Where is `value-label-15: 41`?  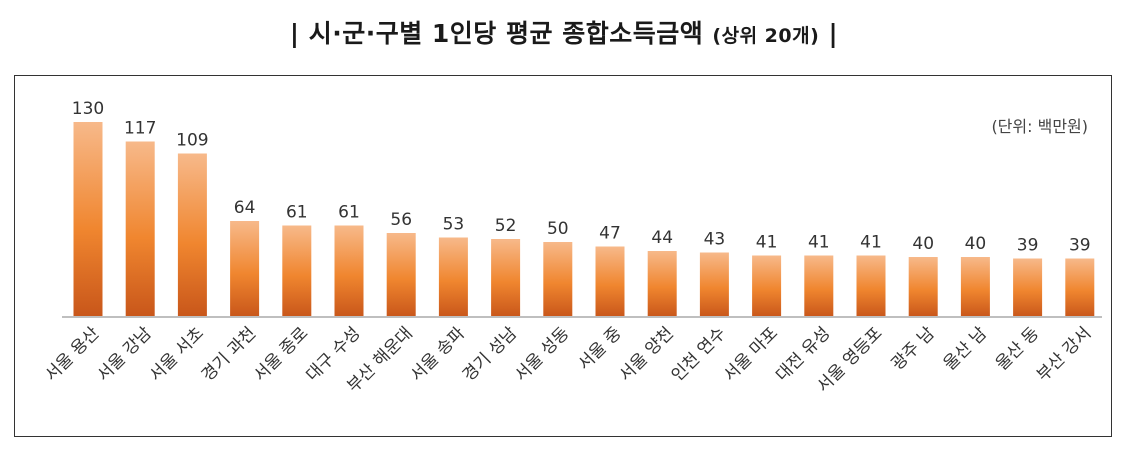 value-label-15: 41 is located at coordinates (871, 243).